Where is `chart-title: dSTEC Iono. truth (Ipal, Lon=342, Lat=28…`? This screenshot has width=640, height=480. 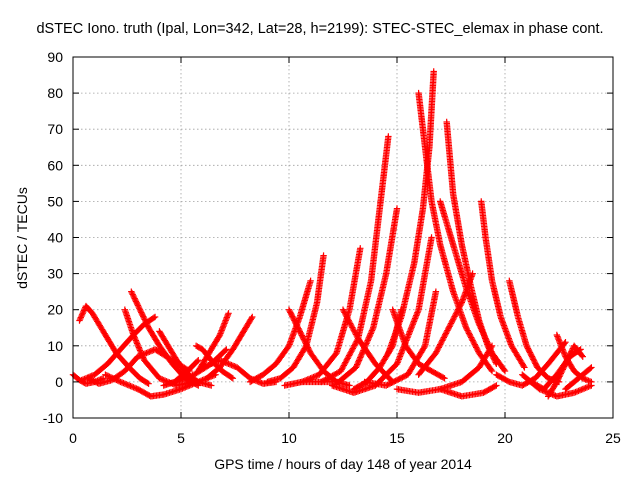 chart-title: dSTEC Iono. truth (Ipal, Lon=342, Lat=28… is located at coordinates (320, 29).